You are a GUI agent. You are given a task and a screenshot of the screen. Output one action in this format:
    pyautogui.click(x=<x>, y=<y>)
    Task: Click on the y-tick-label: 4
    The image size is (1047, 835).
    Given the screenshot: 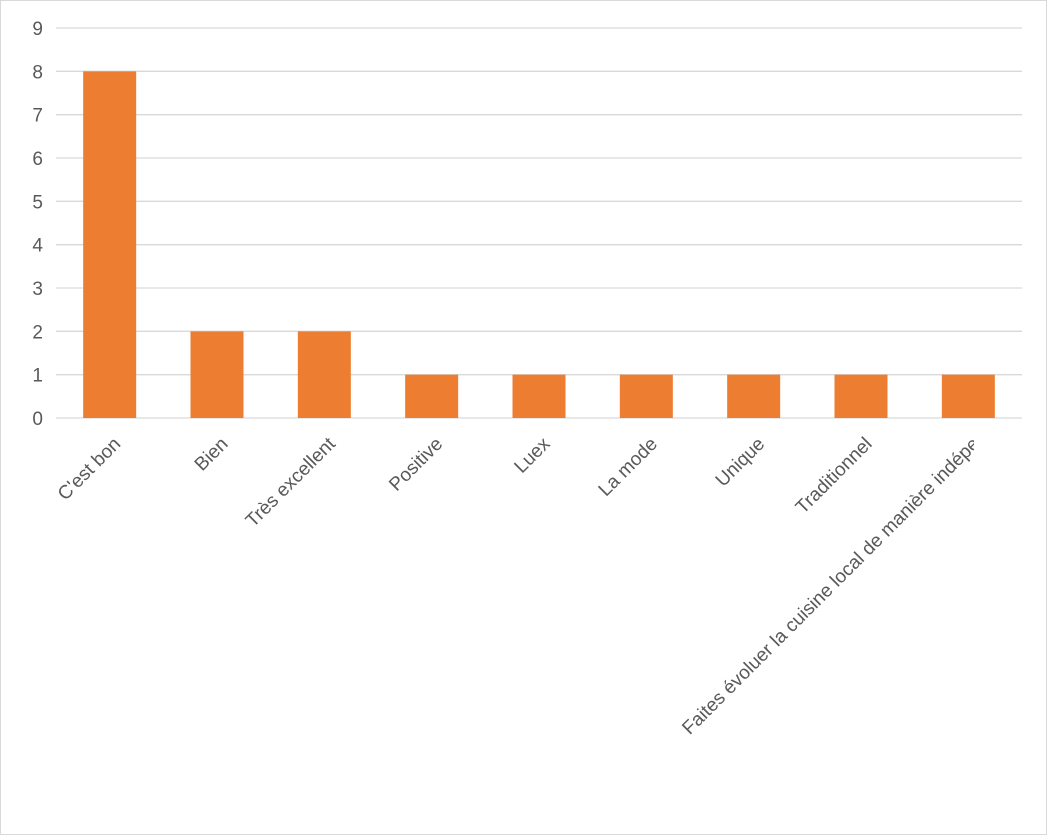 What is the action you would take?
    pyautogui.click(x=37, y=246)
    